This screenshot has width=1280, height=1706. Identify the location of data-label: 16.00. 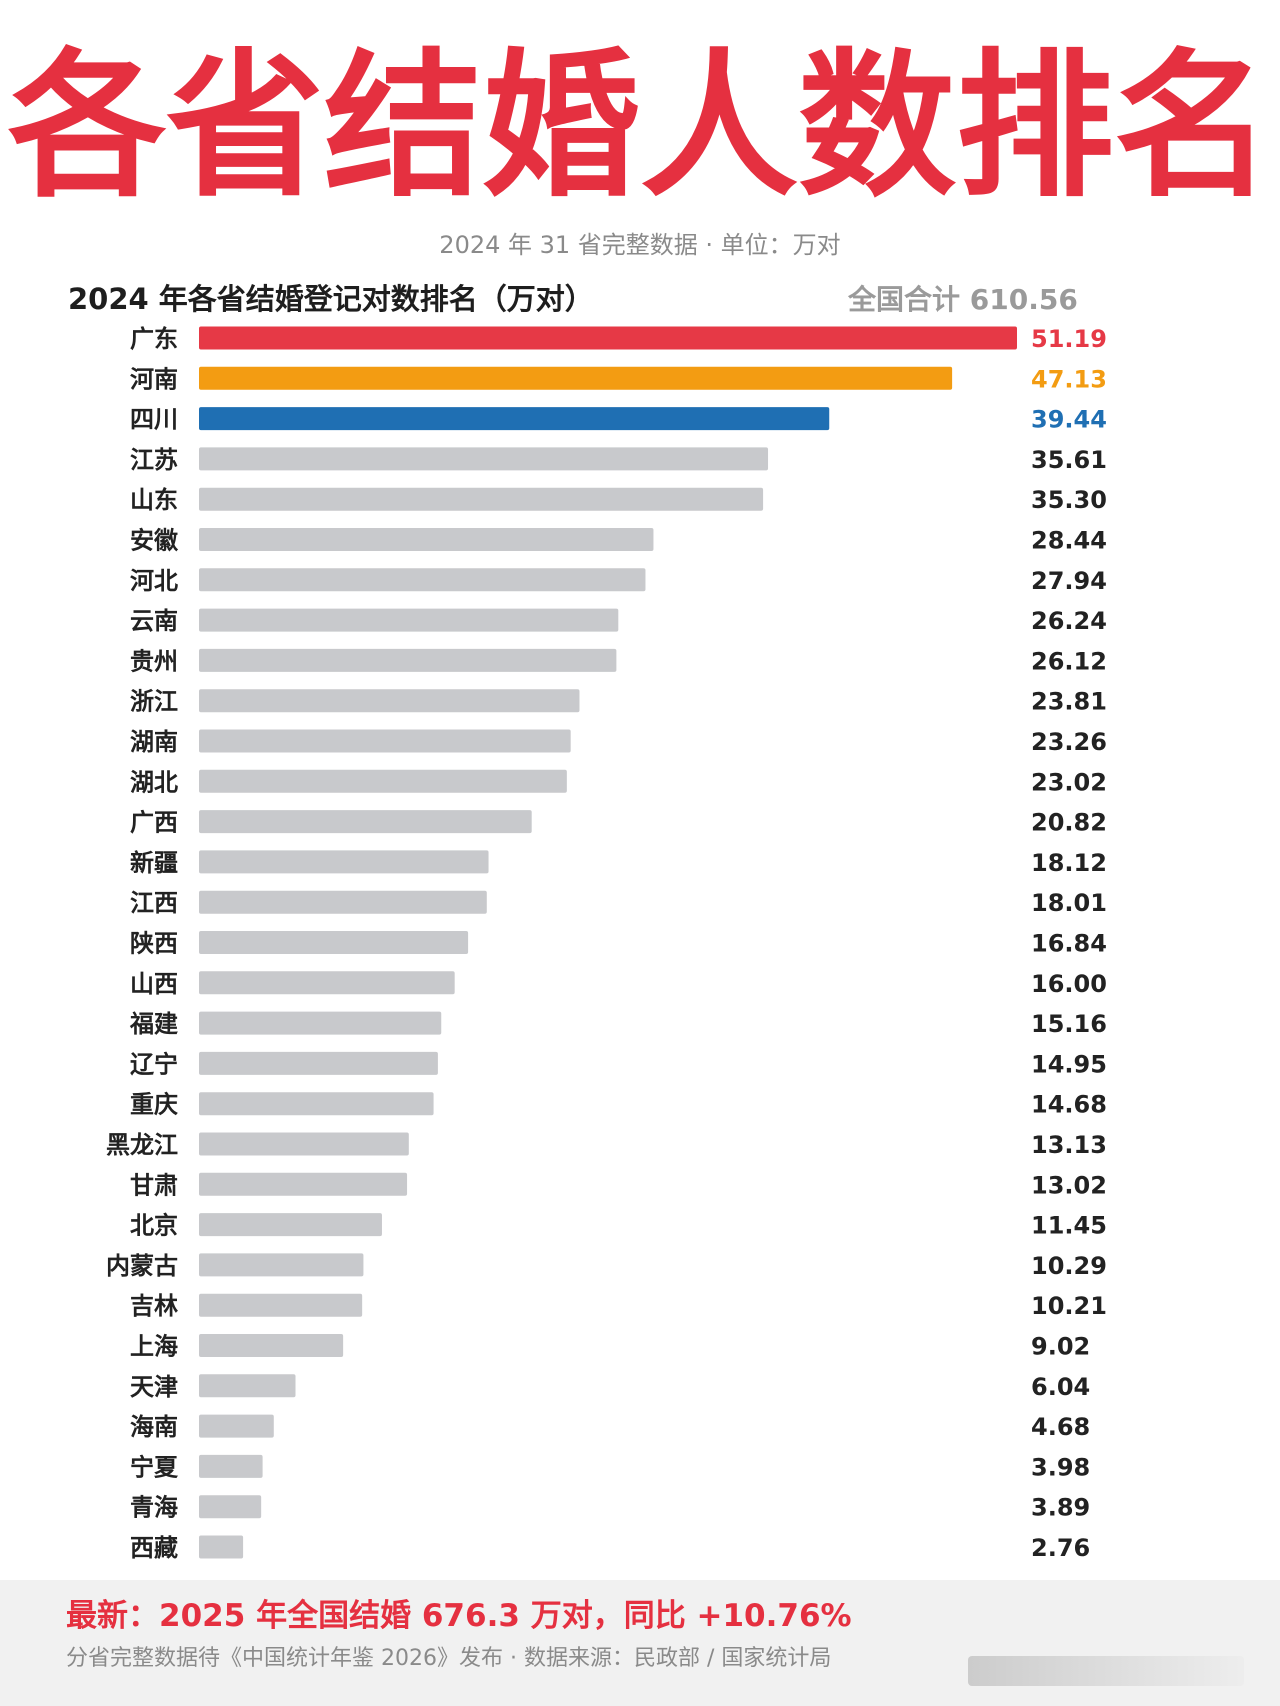
(1069, 984).